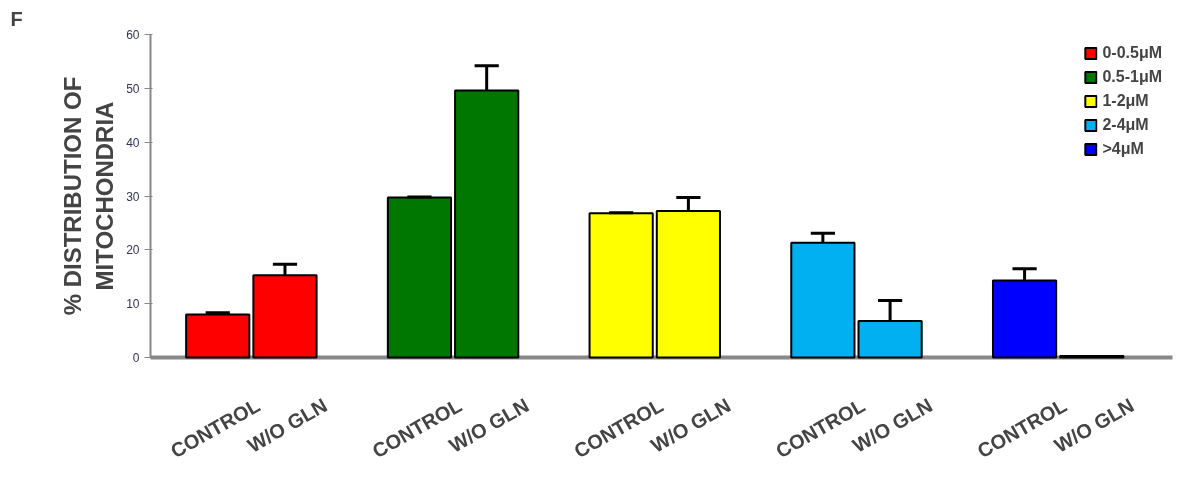 The height and width of the screenshot is (487, 1182). I want to click on legend-label: 0-0.5μM, so click(1132, 53).